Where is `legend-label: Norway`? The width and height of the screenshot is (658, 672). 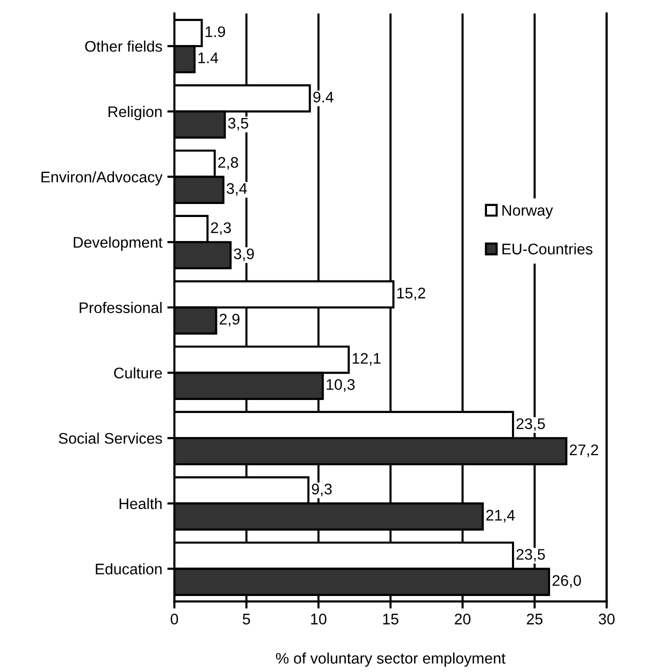
legend-label: Norway is located at coordinates (527, 212).